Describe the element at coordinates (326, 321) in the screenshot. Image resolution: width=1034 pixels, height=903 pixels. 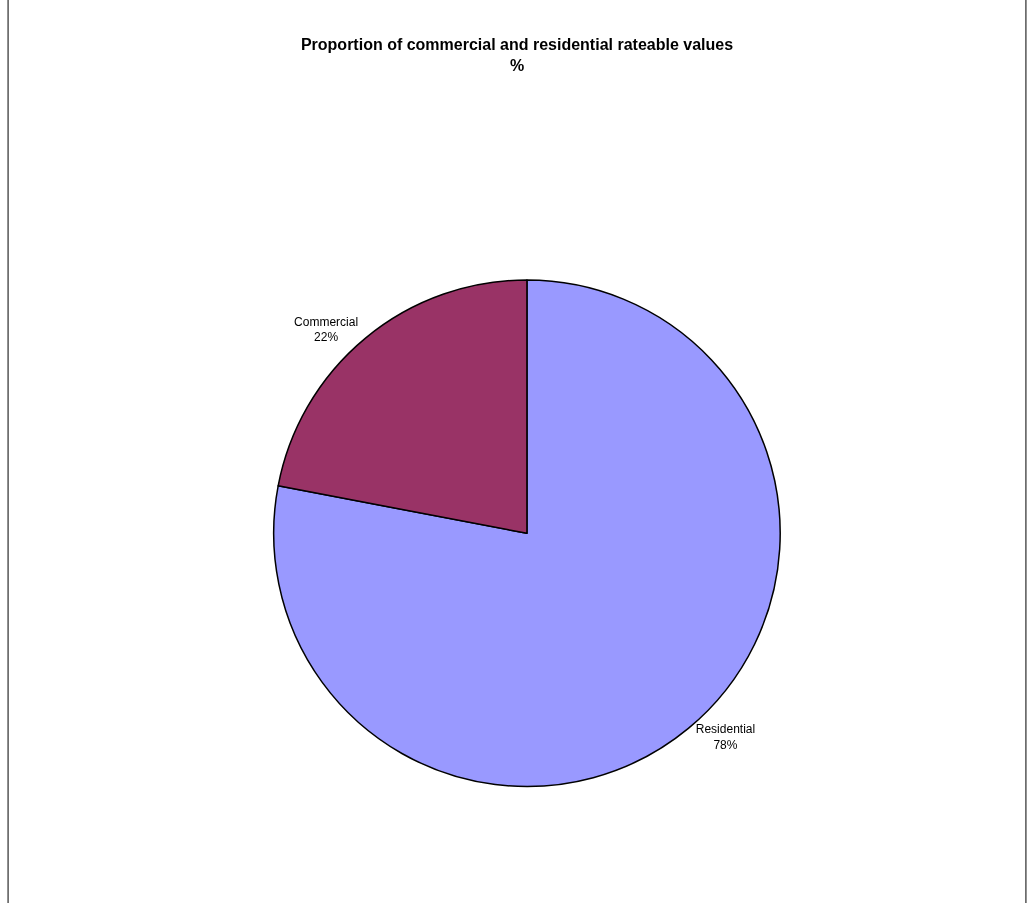
I see `slice-label: Commercial` at that location.